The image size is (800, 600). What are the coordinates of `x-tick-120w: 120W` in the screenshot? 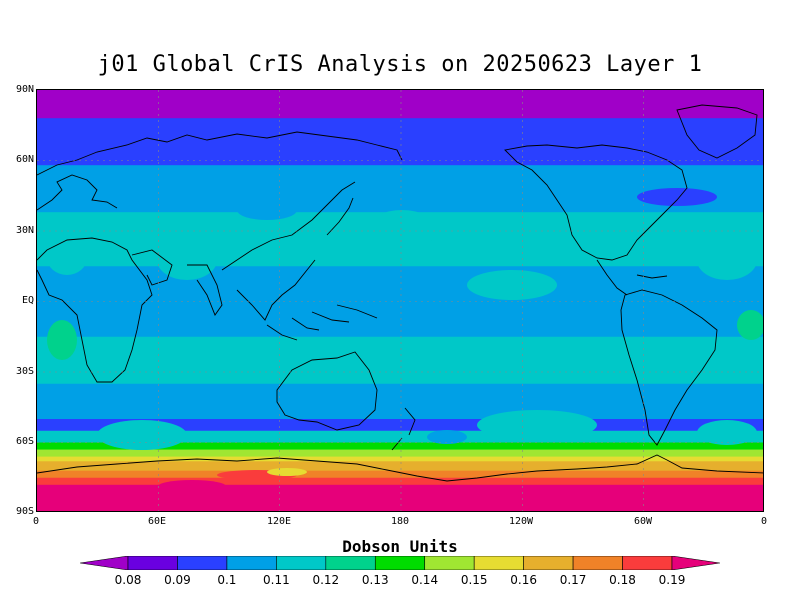 It's located at (521, 521).